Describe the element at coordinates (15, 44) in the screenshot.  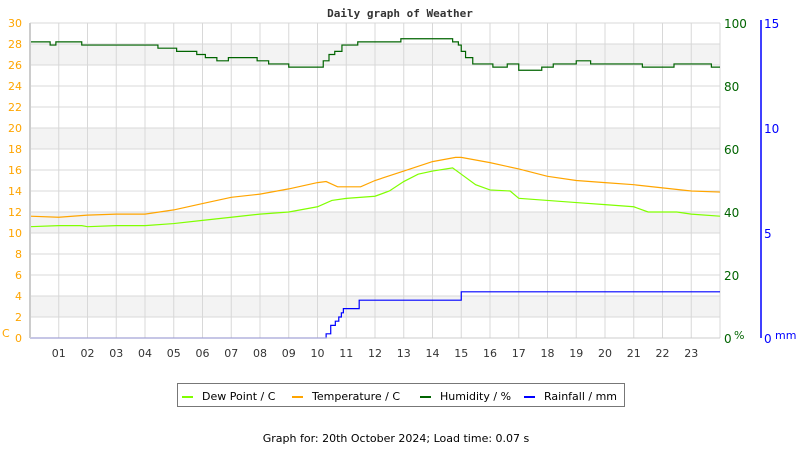
I see `left-tick-label: 28` at that location.